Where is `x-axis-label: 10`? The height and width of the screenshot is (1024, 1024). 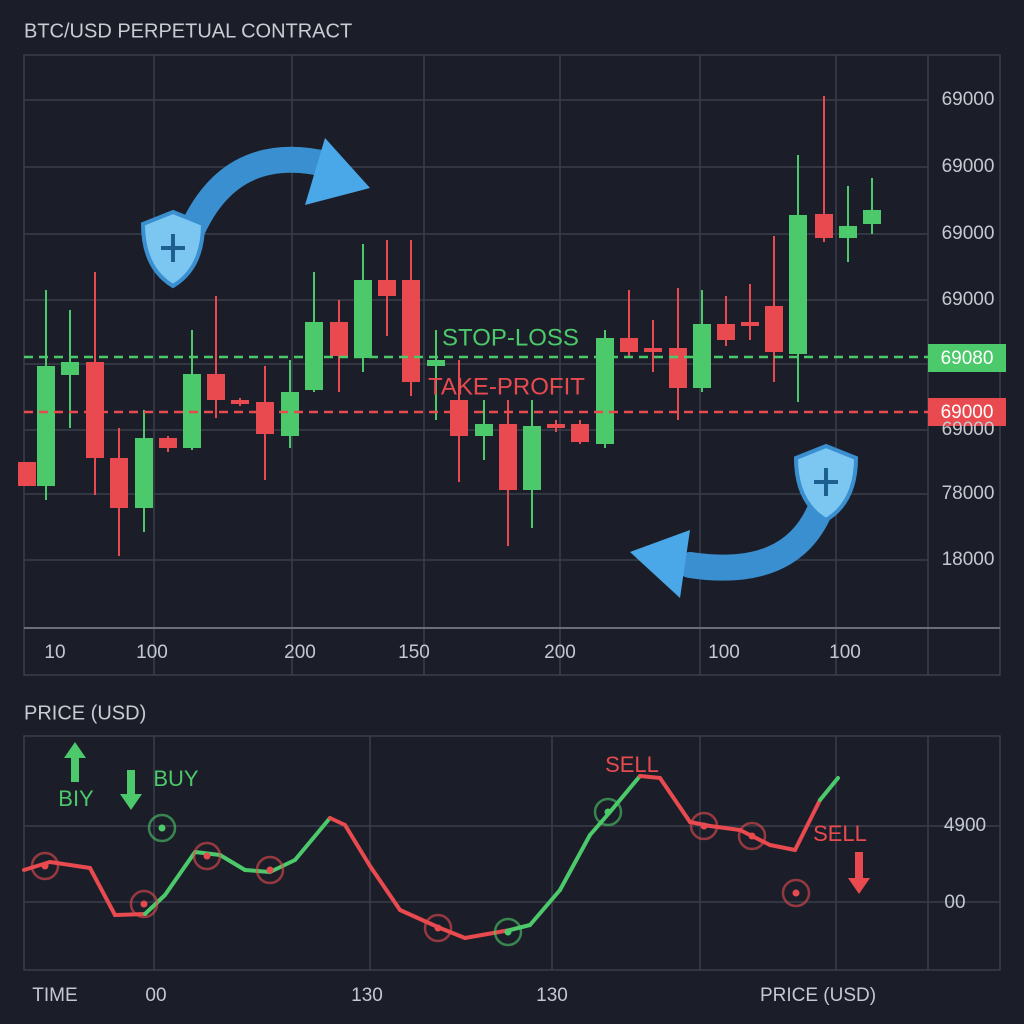
x-axis-label: 10 is located at coordinates (54, 652).